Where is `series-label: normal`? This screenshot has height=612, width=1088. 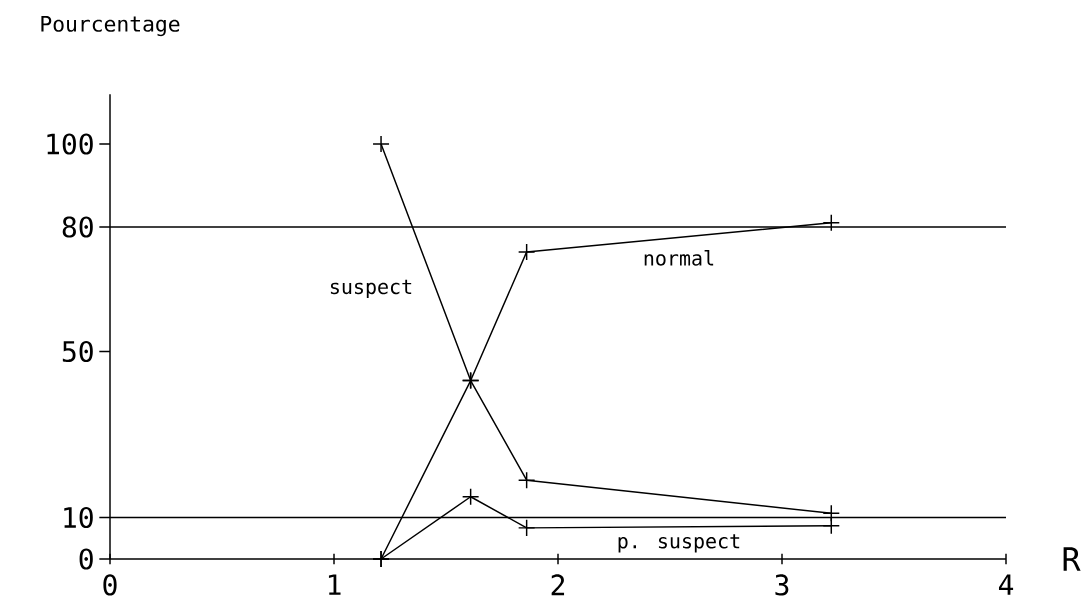 series-label: normal is located at coordinates (679, 258).